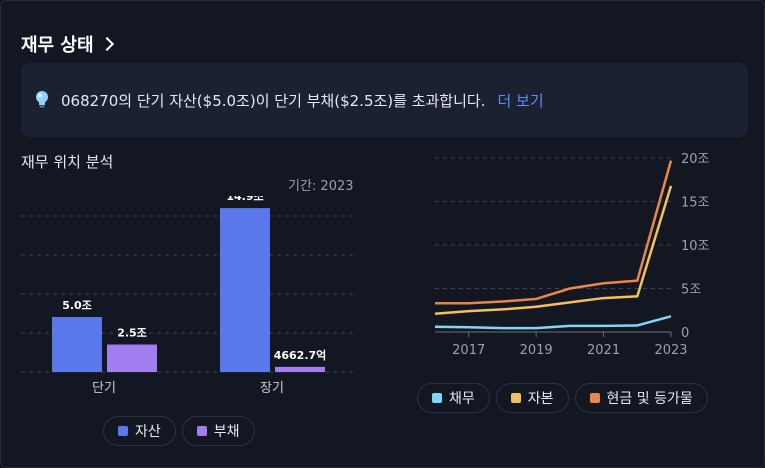 This screenshot has height=468, width=765. What do you see at coordinates (468, 350) in the screenshot?
I see `x-tick-label: 2017` at bounding box center [468, 350].